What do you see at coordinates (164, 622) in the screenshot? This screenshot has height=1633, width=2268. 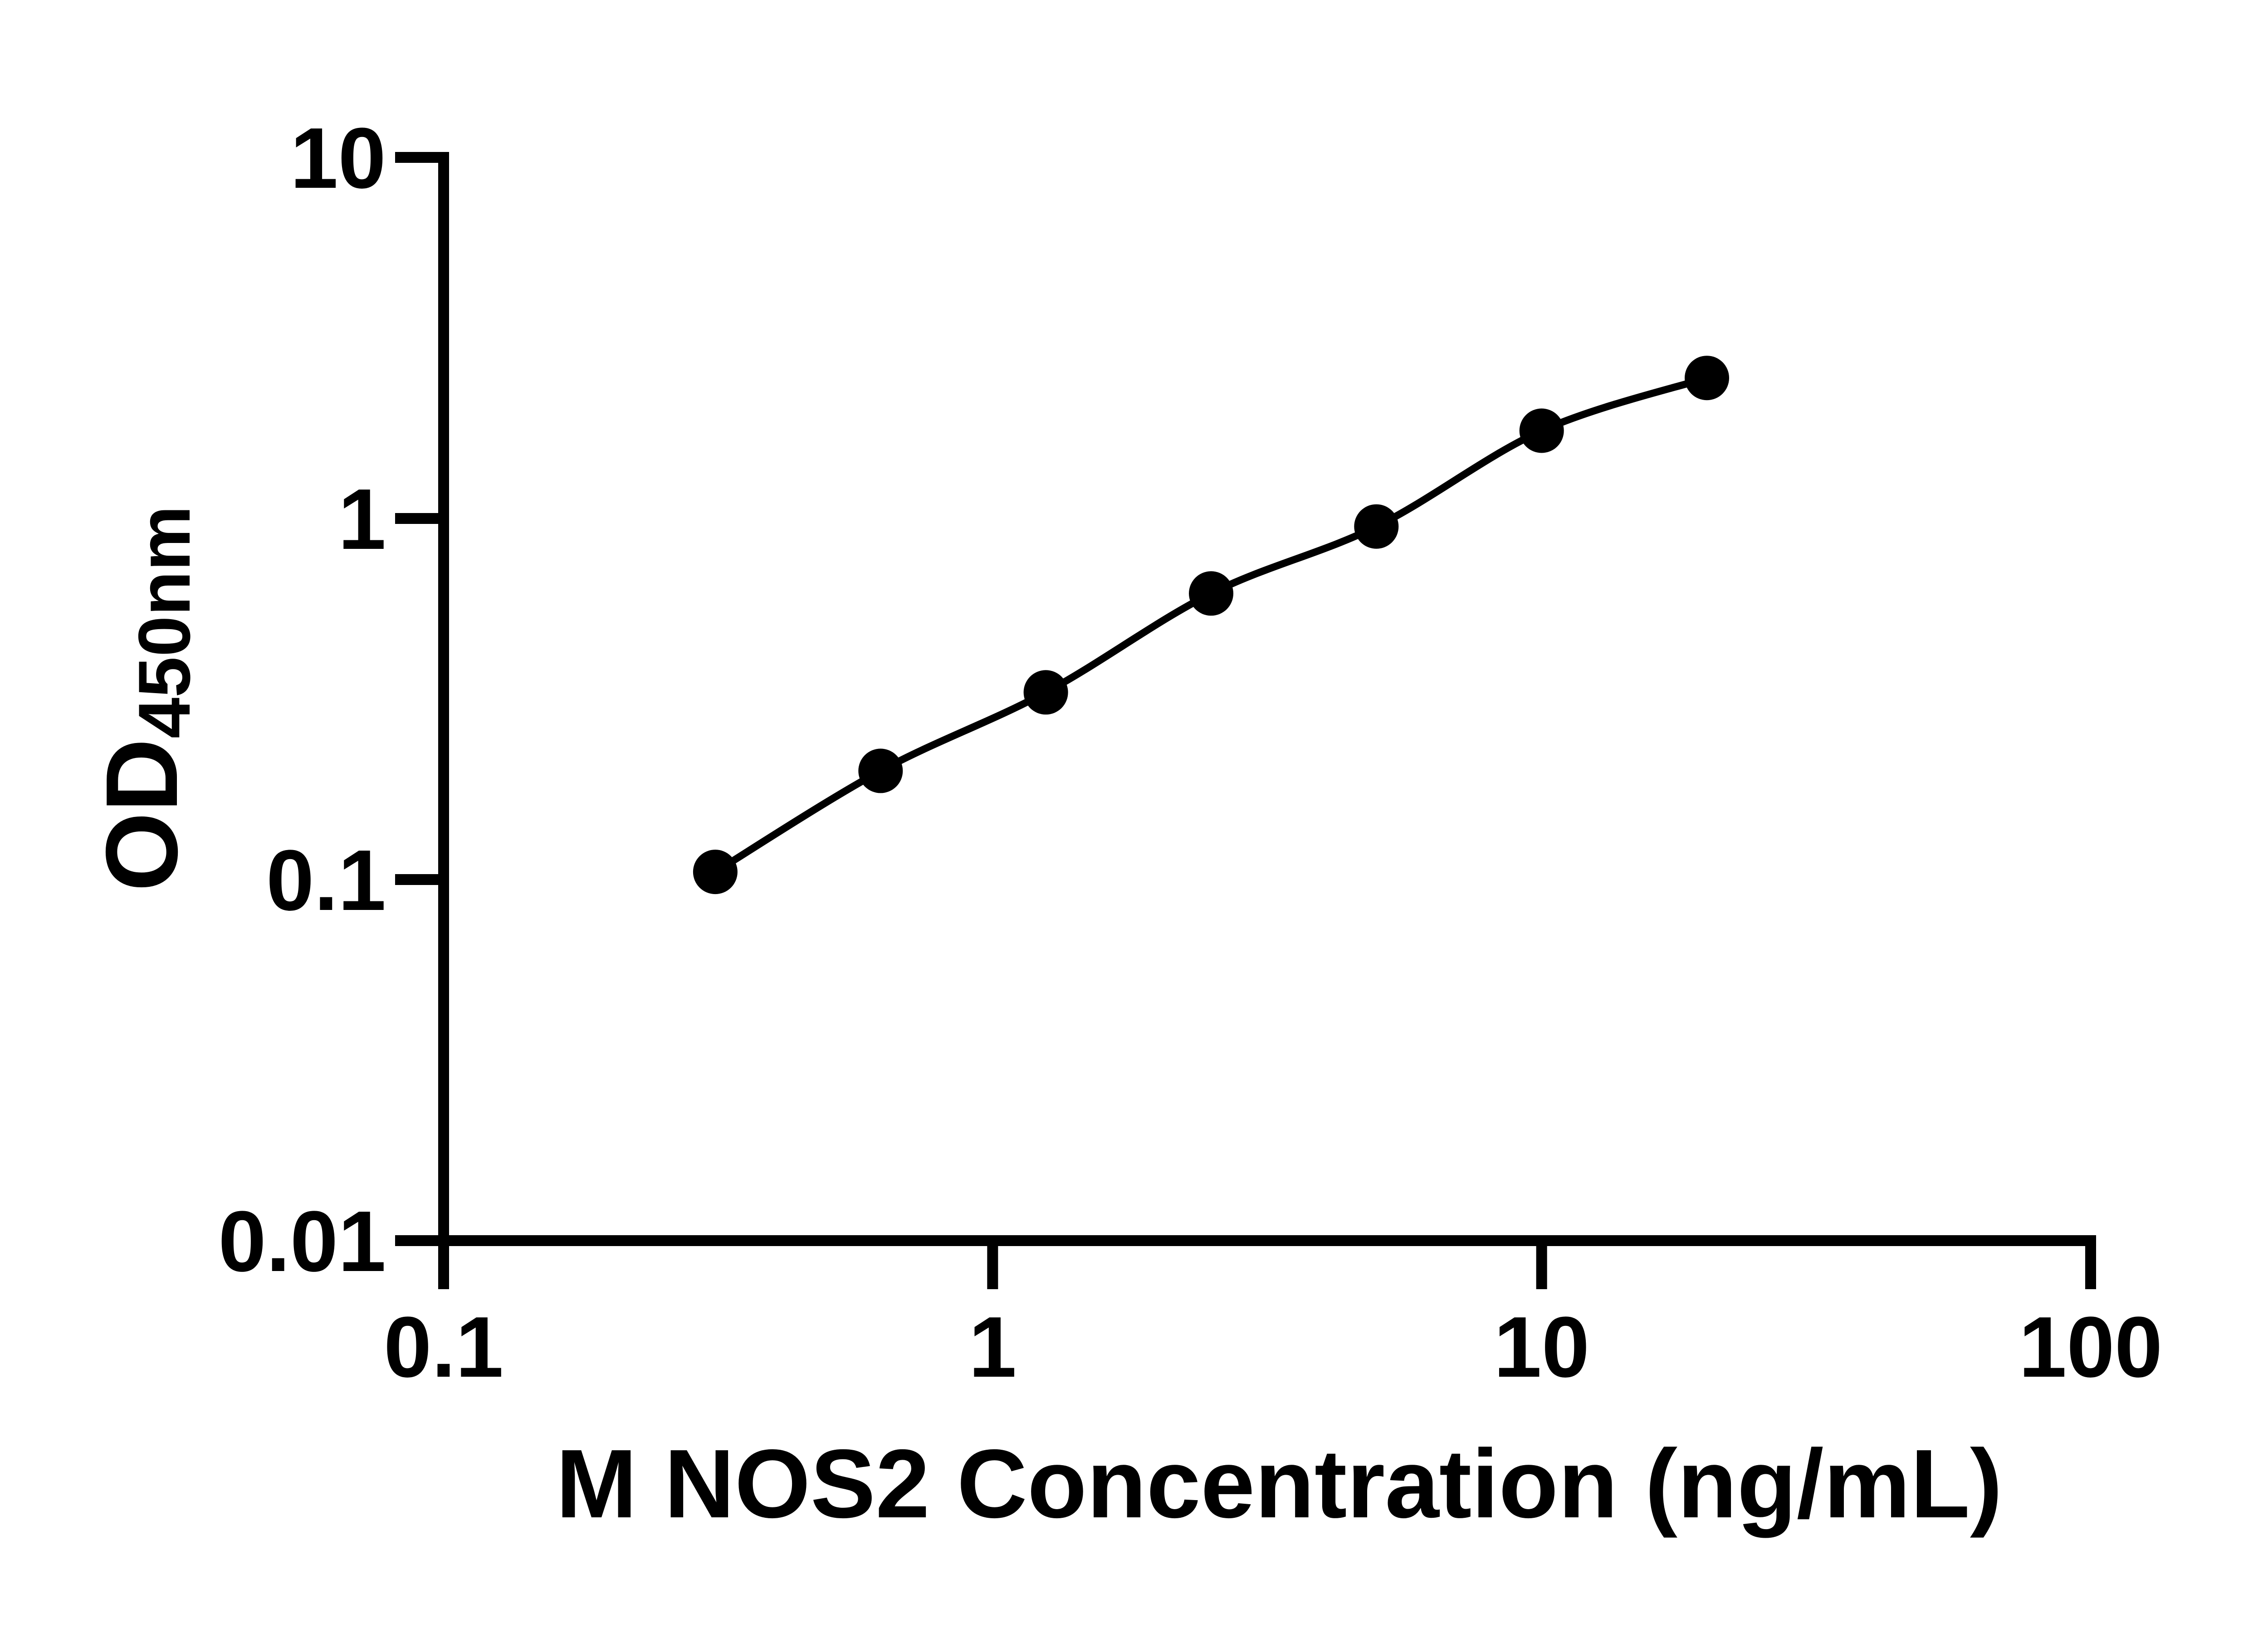 I see `y-axis-title-subscript: 450nm` at bounding box center [164, 622].